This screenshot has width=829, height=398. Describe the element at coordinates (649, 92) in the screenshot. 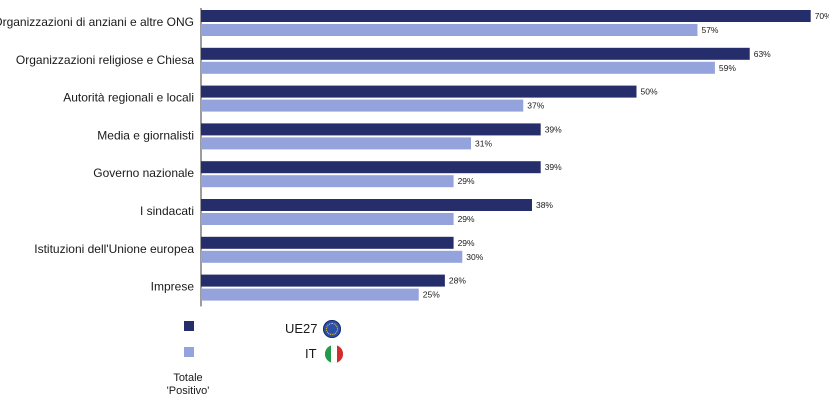

I see `data-label-ue27: 50%` at that location.